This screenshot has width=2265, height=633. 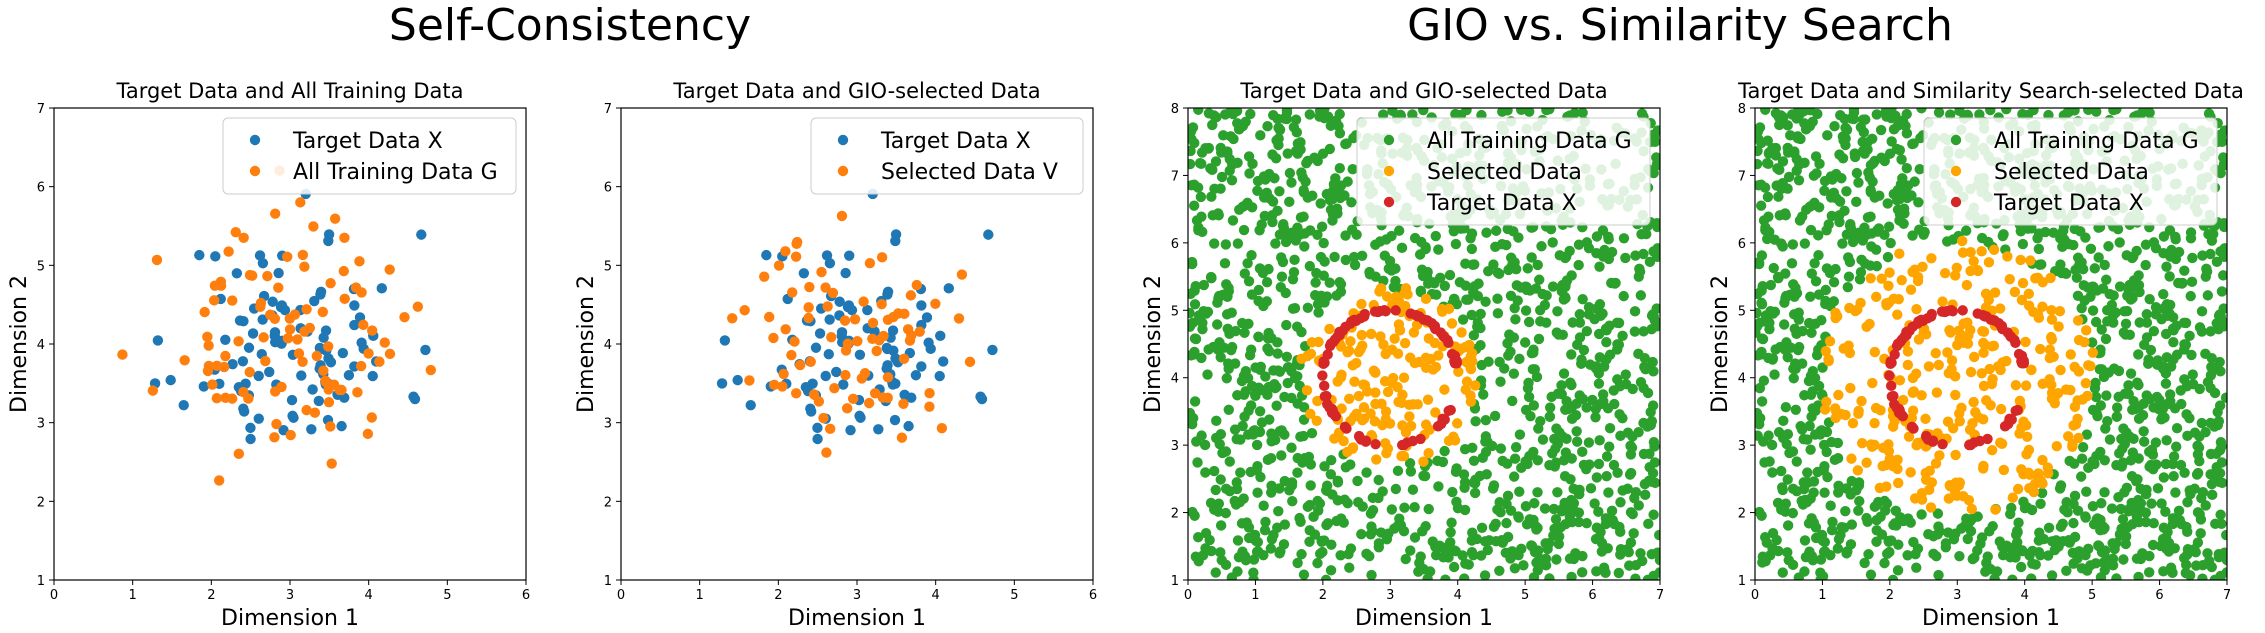 I want to click on x-tick-label: 3, so click(x=290, y=595).